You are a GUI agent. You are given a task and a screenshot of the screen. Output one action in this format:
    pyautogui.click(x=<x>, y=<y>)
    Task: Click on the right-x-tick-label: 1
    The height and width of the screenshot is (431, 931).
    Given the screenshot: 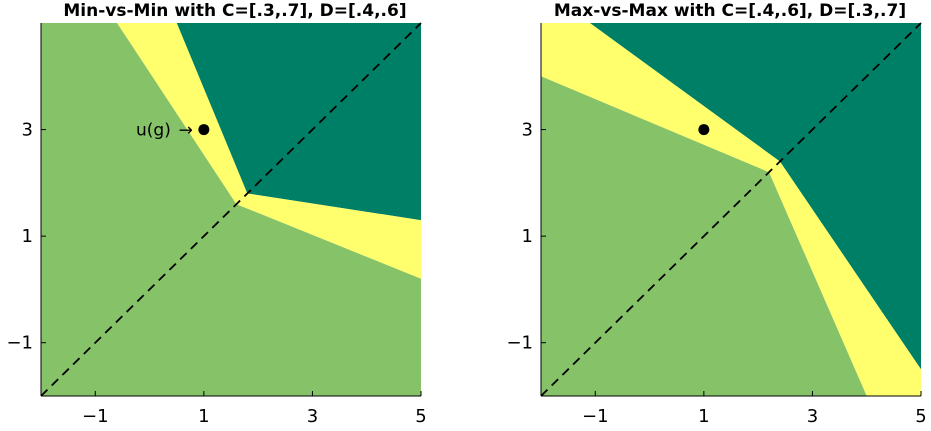 What is the action you would take?
    pyautogui.click(x=703, y=416)
    